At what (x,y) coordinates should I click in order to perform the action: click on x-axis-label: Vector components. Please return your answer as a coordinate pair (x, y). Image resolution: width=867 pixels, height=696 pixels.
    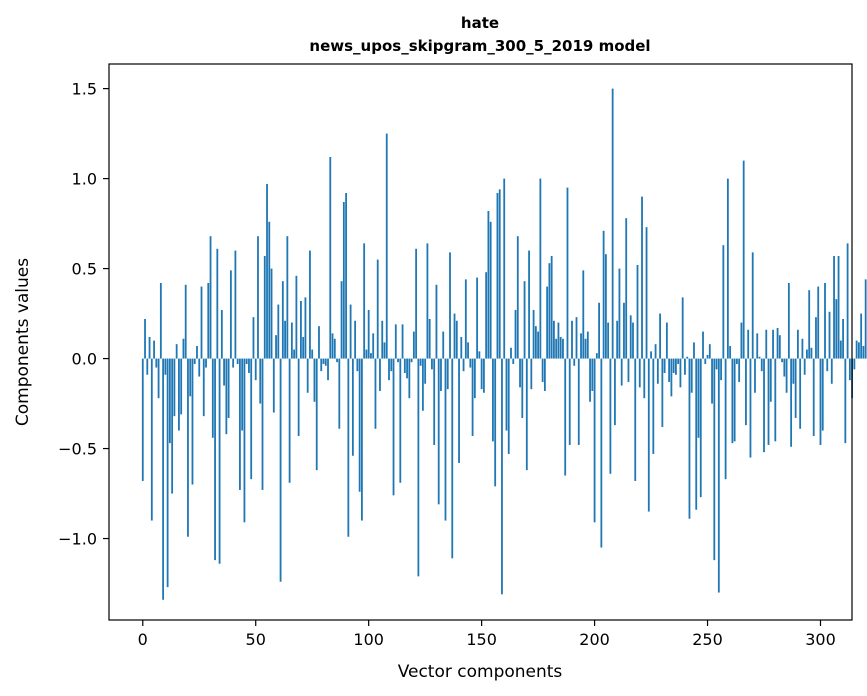
    Looking at the image, I should click on (480, 672).